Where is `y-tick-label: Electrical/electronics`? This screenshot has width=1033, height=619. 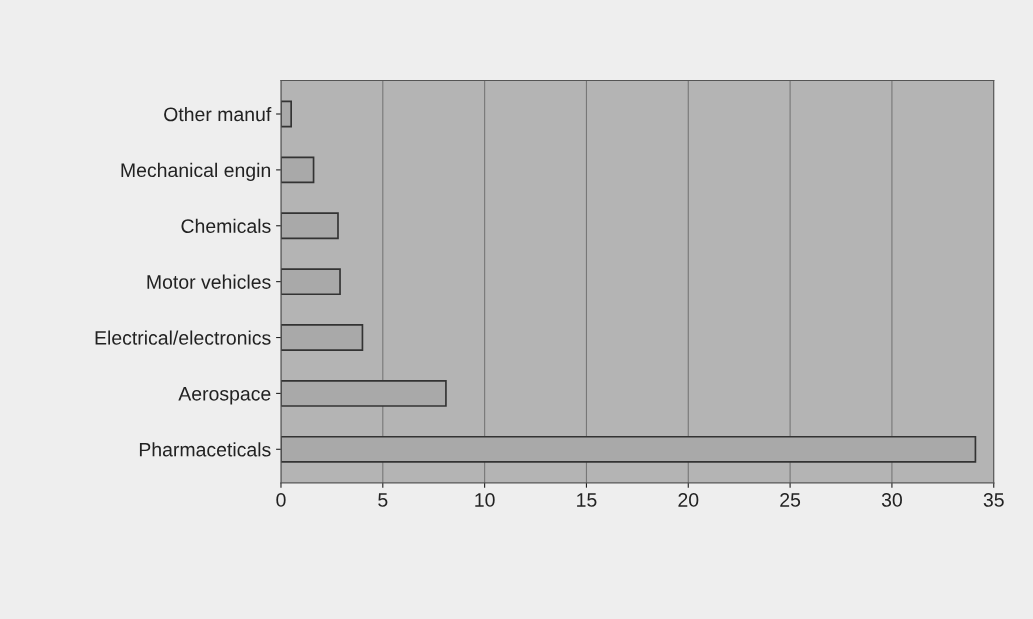 y-tick-label: Electrical/electronics is located at coordinates (183, 337).